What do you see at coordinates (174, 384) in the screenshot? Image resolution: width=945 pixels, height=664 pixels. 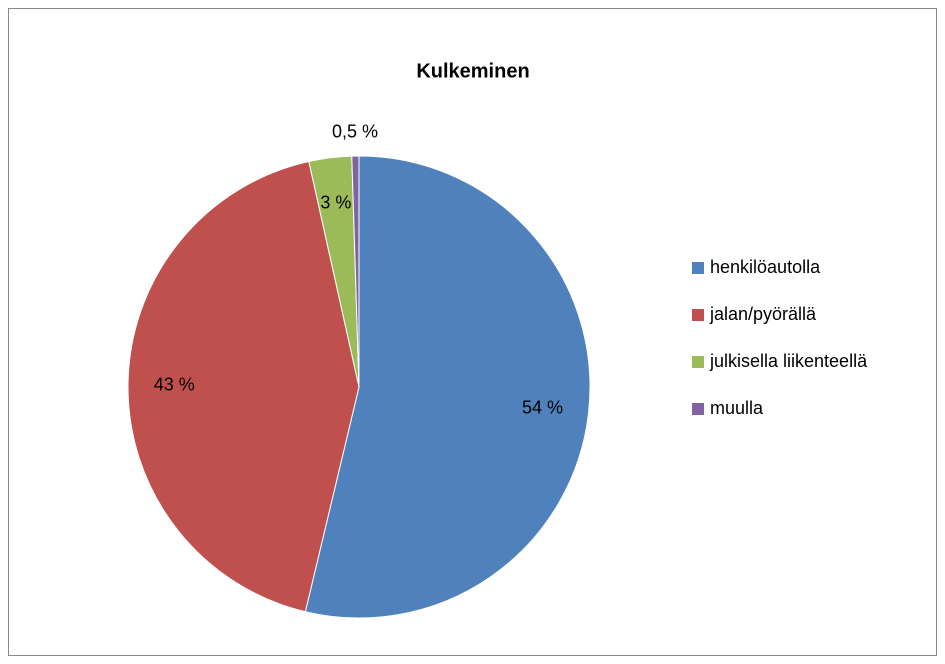 I see `data-label: 43 %` at bounding box center [174, 384].